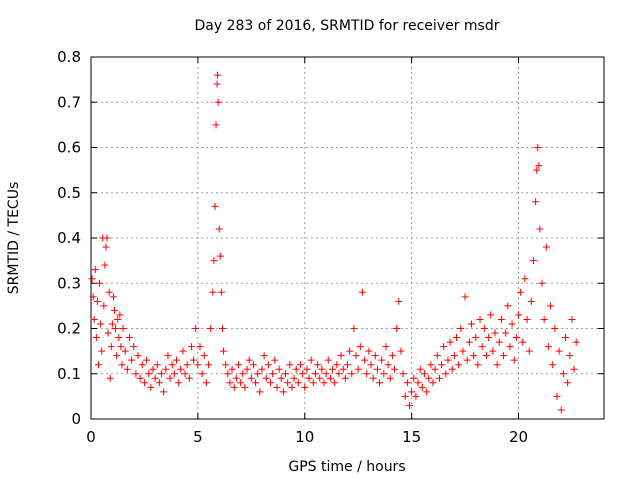 The height and width of the screenshot is (480, 640). Describe the element at coordinates (69, 148) in the screenshot. I see `y-tick-label: 0.6` at that location.